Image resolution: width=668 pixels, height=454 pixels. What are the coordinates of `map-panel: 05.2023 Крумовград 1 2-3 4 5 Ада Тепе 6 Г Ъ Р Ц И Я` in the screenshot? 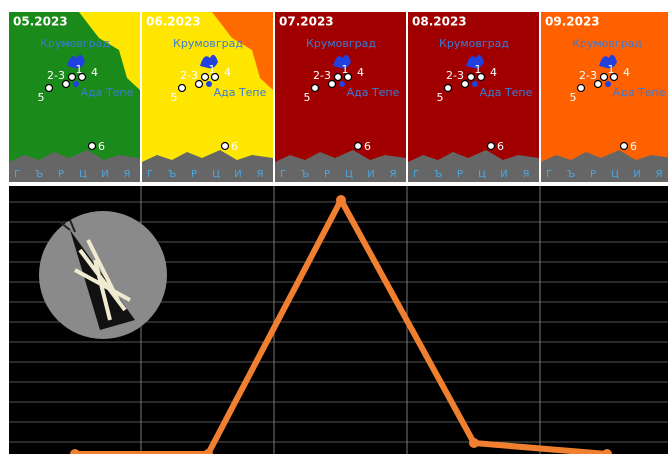 It's located at (74, 97).